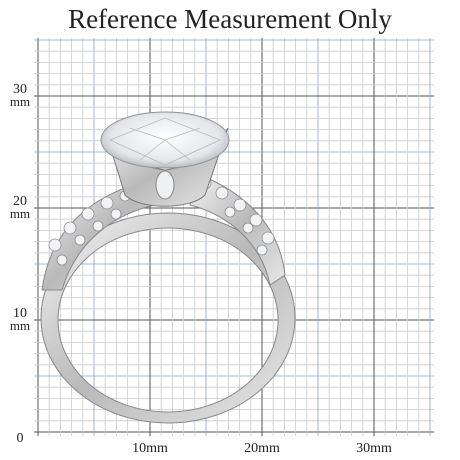  What do you see at coordinates (150, 448) in the screenshot?
I see `x-label: 10mm` at bounding box center [150, 448].